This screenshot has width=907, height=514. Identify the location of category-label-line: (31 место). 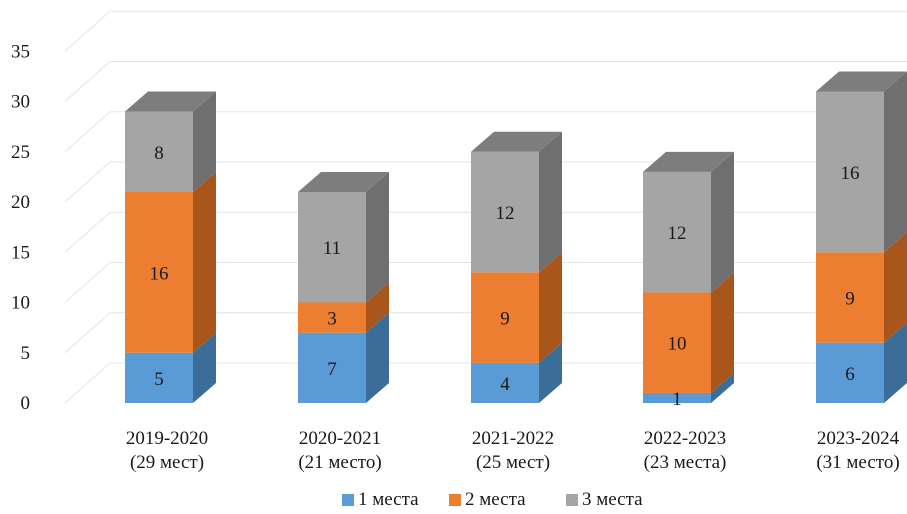
(857, 462).